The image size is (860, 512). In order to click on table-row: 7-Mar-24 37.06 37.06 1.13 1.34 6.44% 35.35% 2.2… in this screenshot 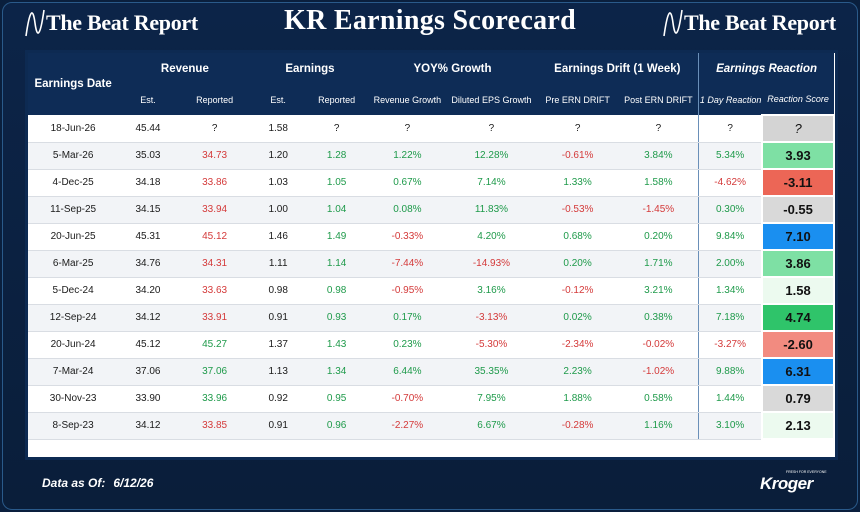, I will do `click(431, 371)`.